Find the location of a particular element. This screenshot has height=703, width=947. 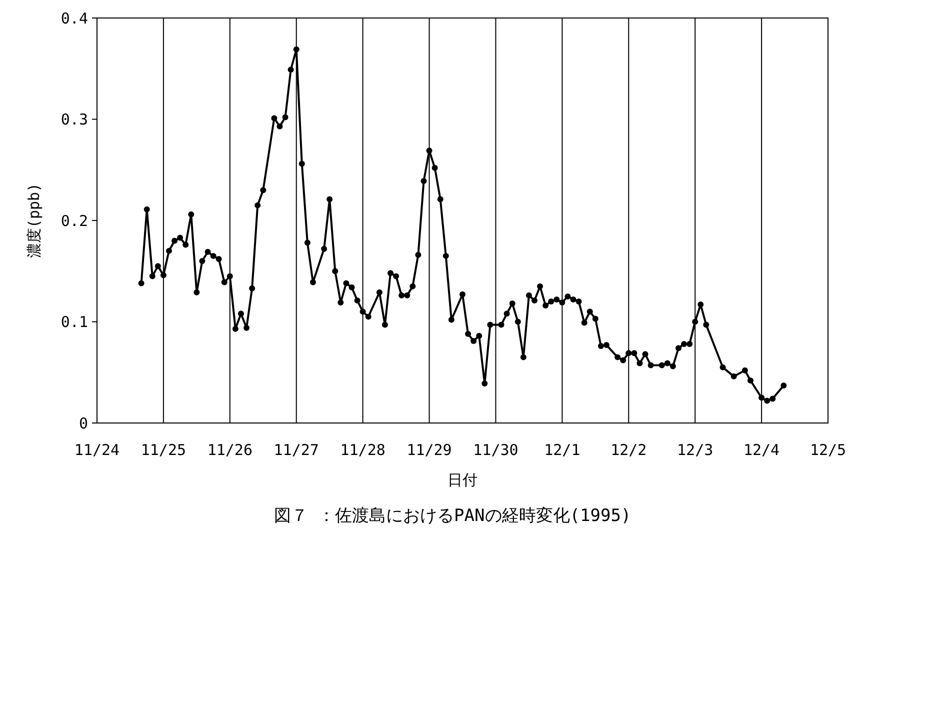

x-axis-title: 日付 is located at coordinates (463, 480).